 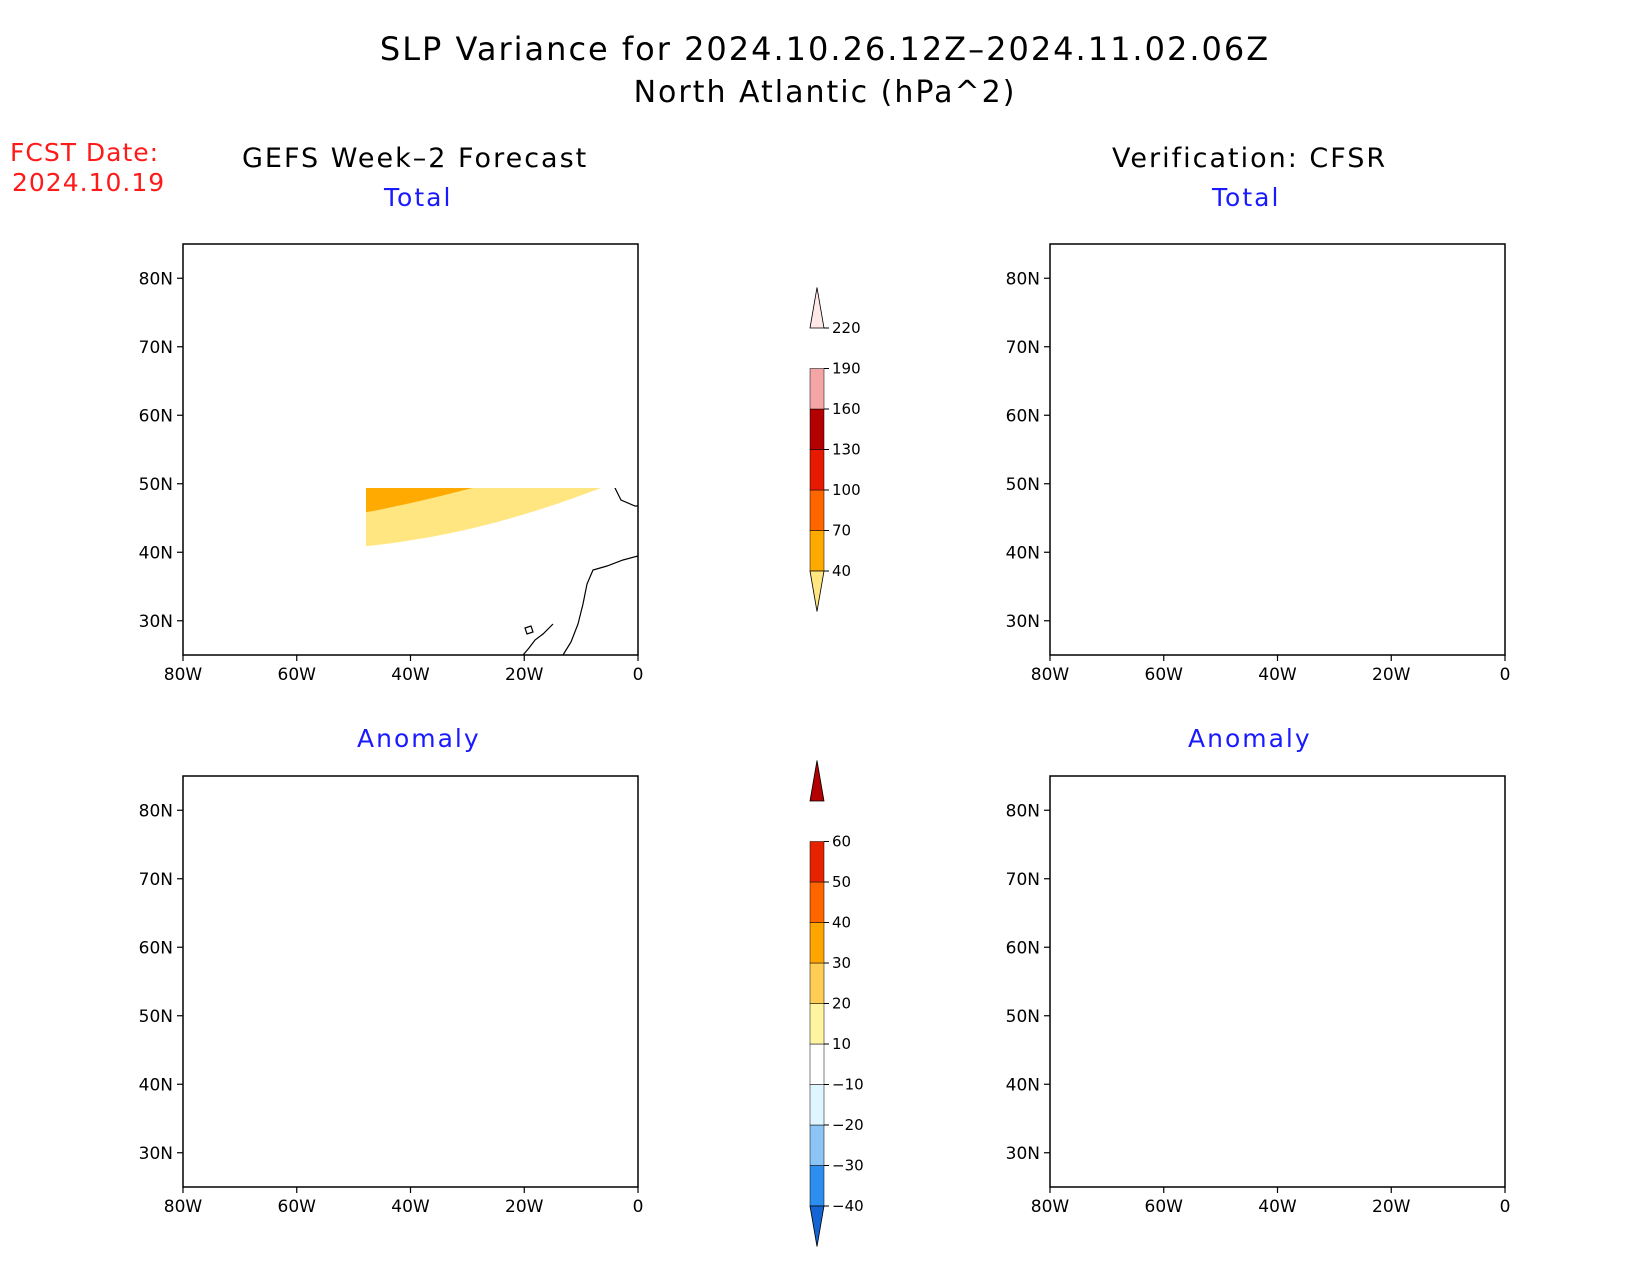 I want to click on forecast-total-title: Total, so click(x=418, y=197).